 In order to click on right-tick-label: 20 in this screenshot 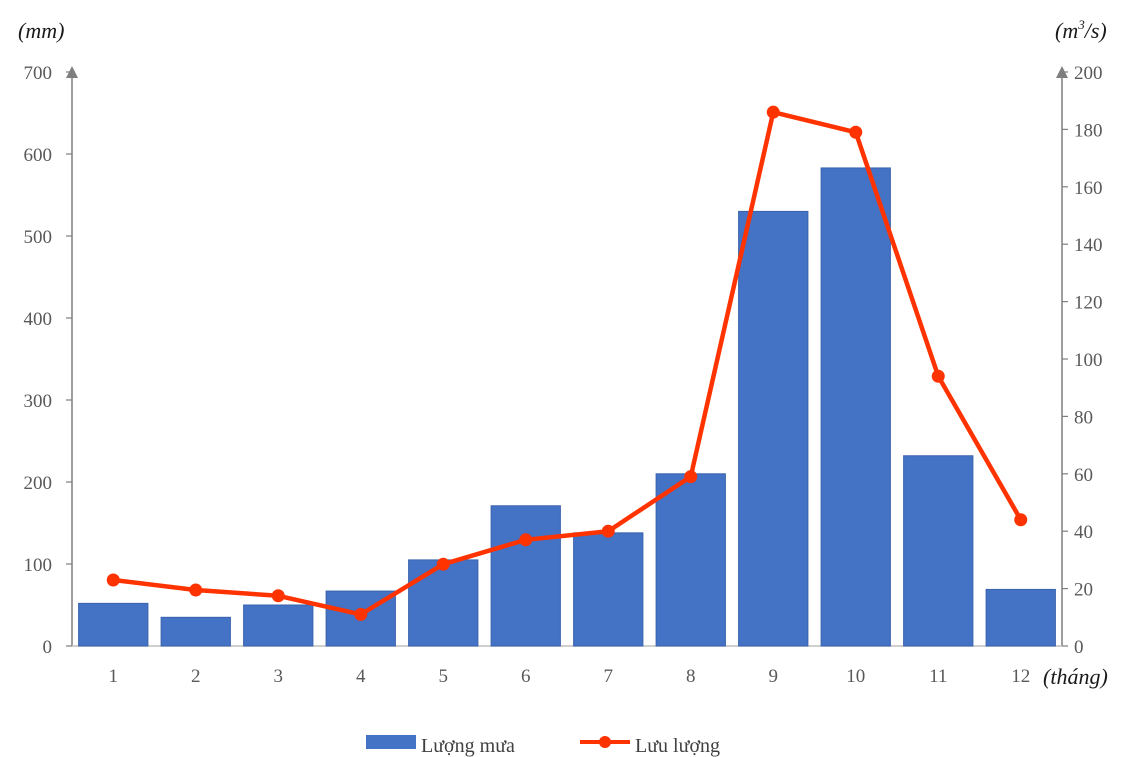, I will do `click(1083, 590)`.